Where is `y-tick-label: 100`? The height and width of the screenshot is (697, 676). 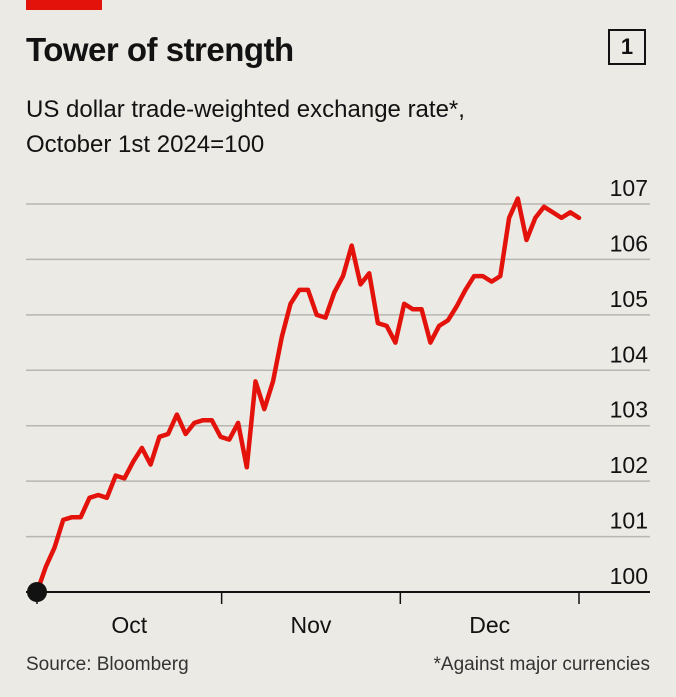
y-tick-label: 100 is located at coordinates (629, 576).